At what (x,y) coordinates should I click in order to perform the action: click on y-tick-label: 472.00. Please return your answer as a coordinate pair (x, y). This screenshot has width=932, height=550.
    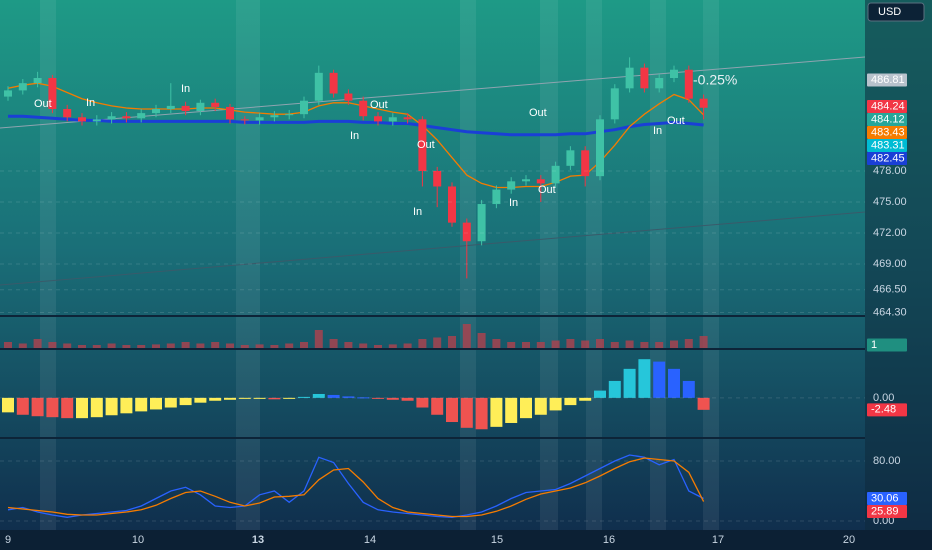
    Looking at the image, I should click on (890, 233).